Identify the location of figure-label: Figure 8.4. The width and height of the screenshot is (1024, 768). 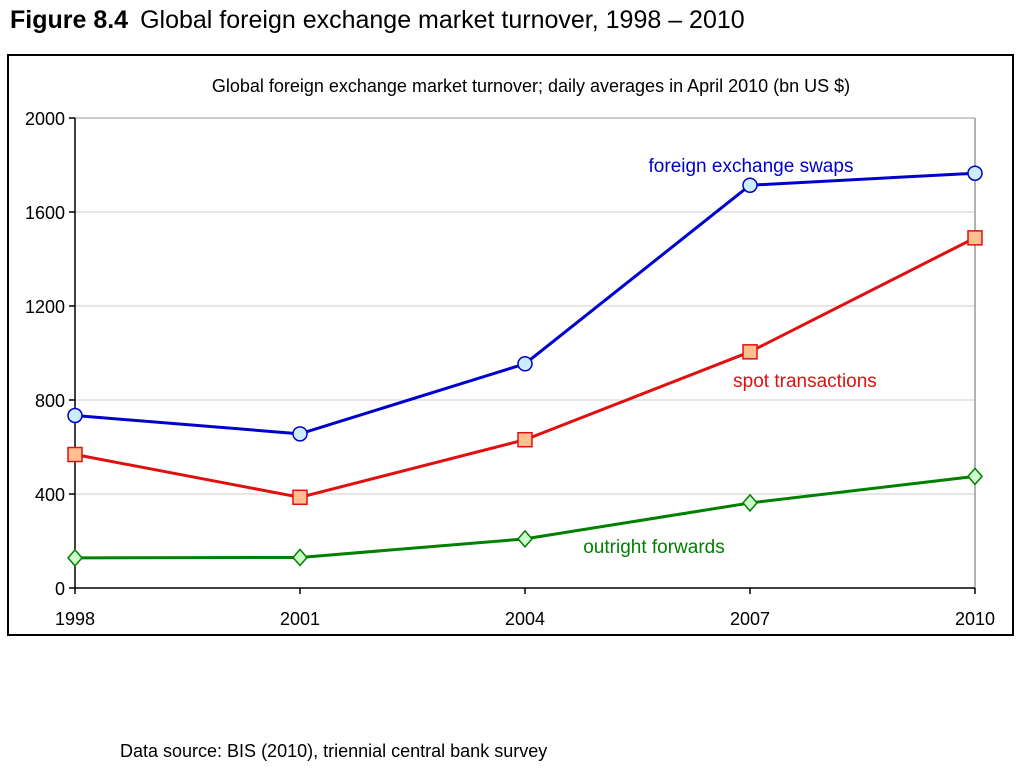
(69, 20).